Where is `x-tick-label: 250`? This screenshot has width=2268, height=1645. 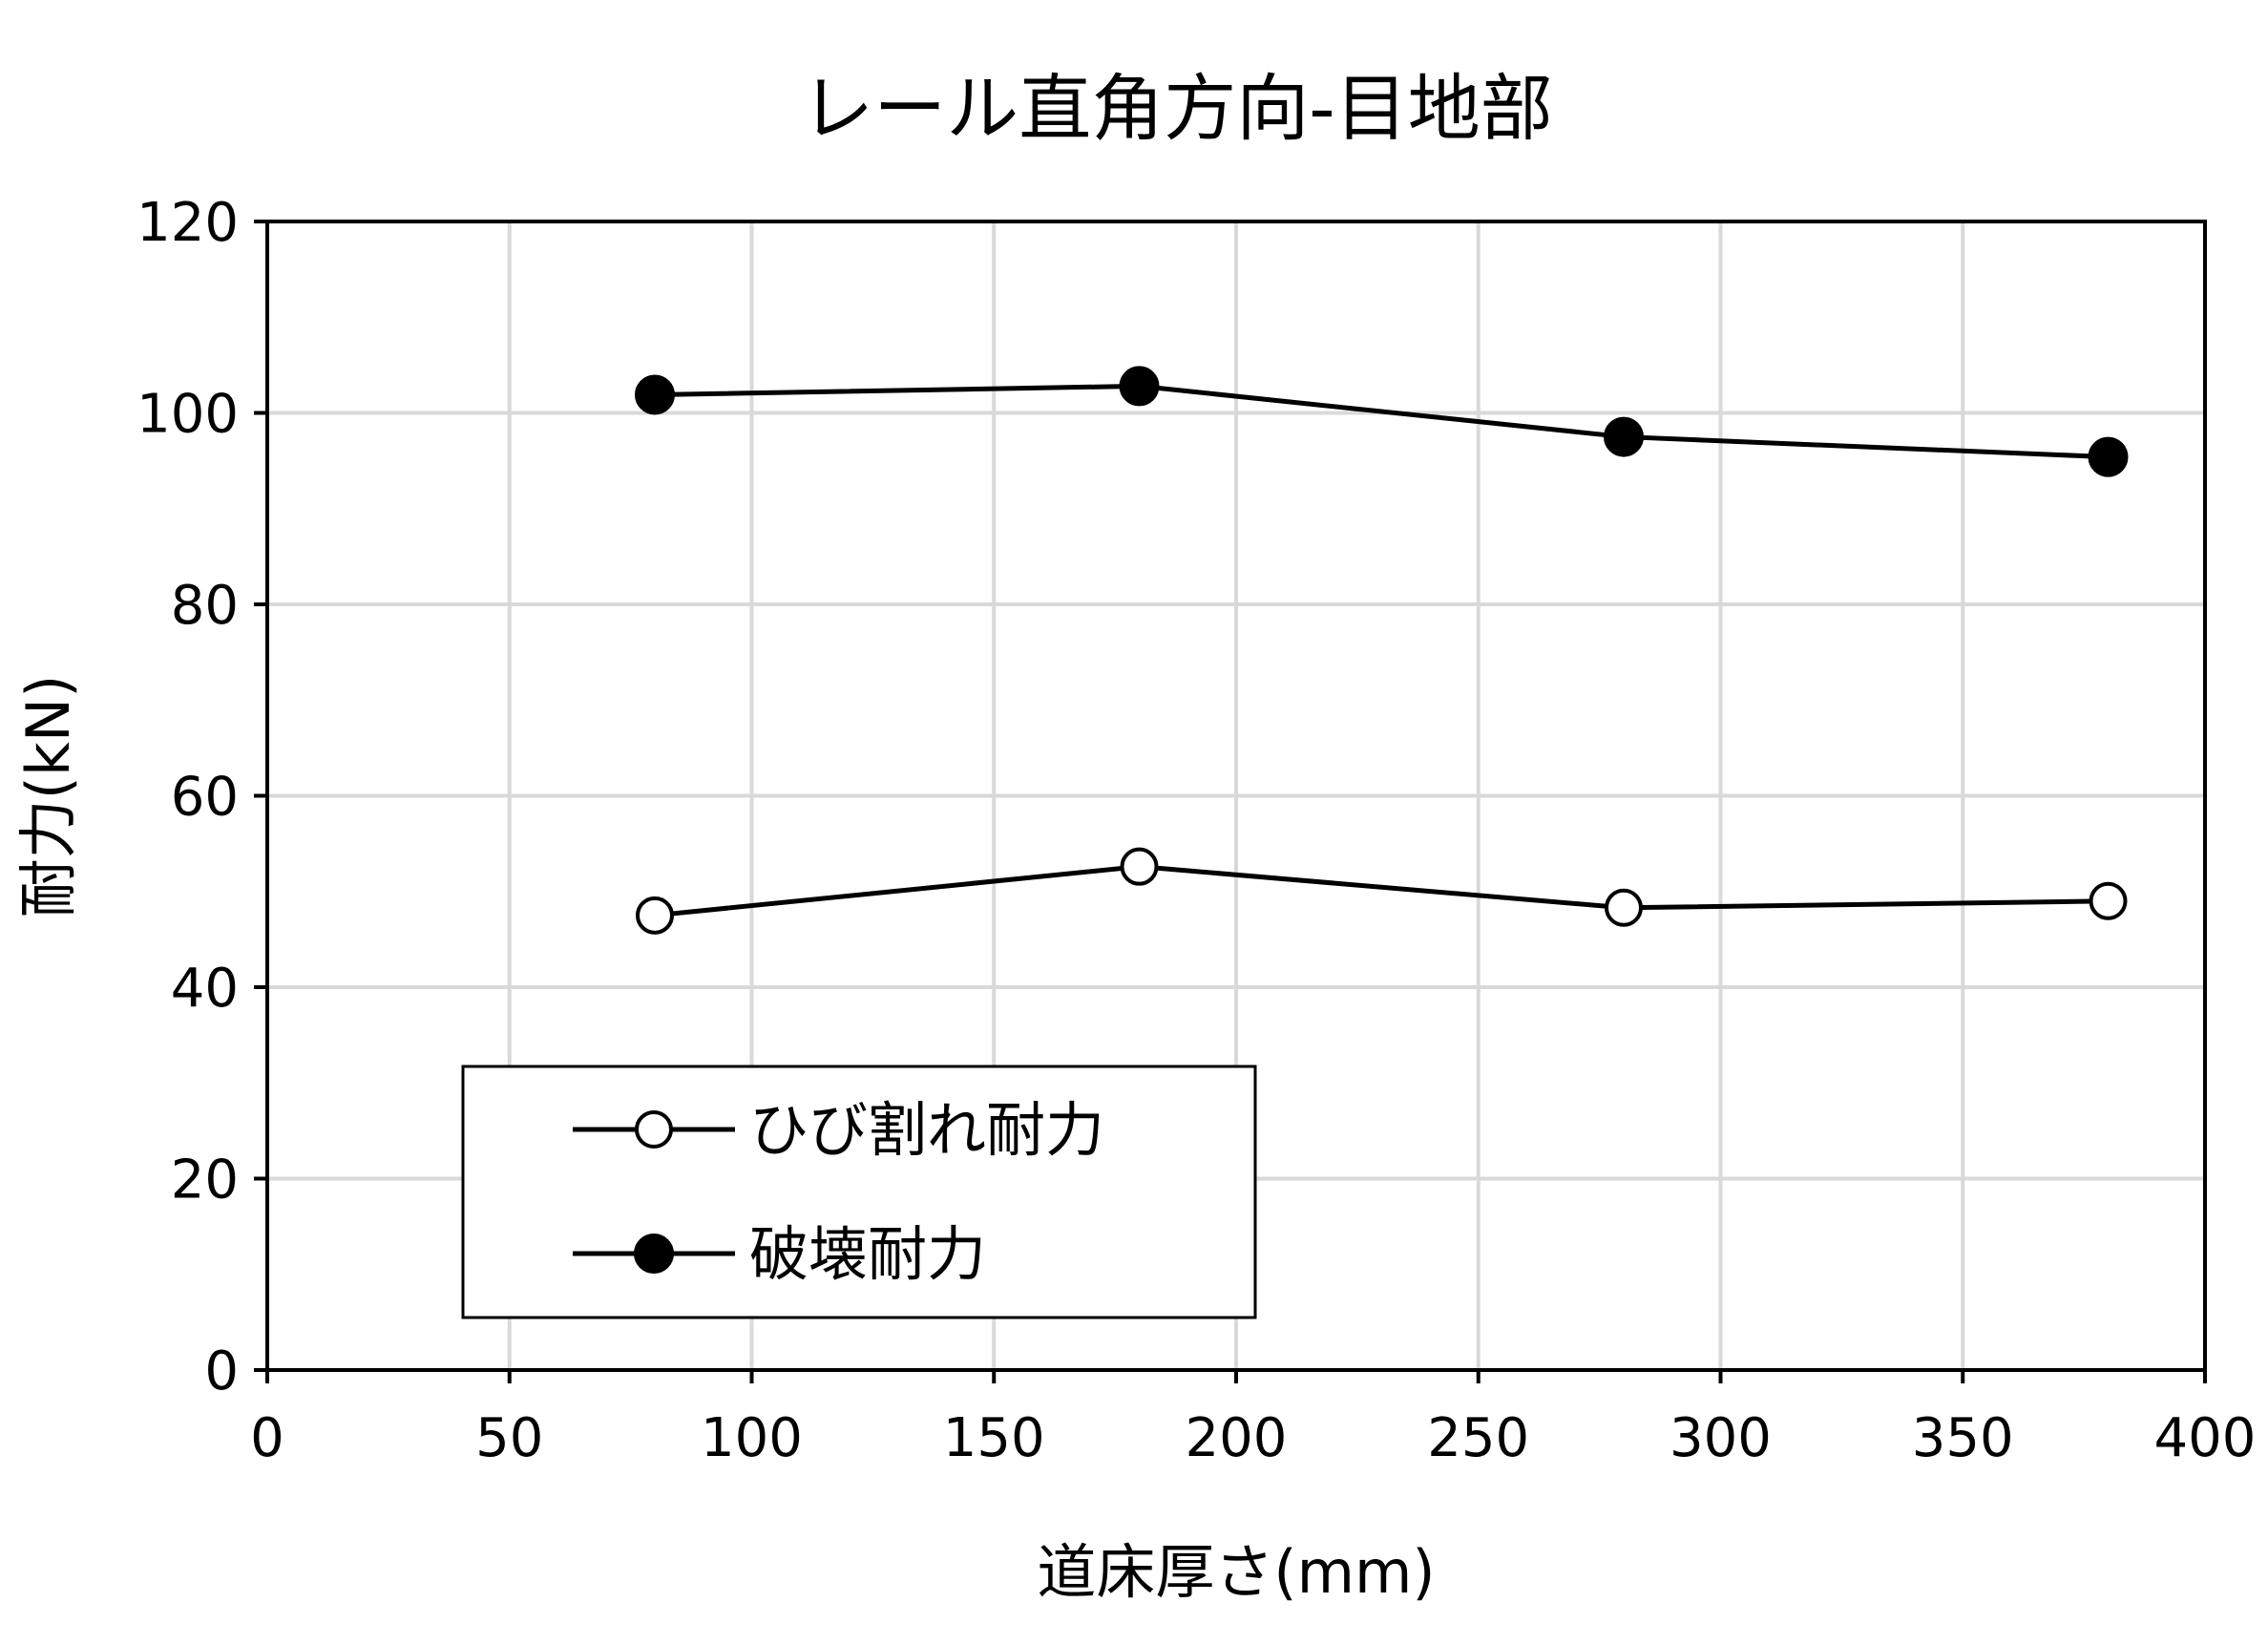 x-tick-label: 250 is located at coordinates (1478, 1438).